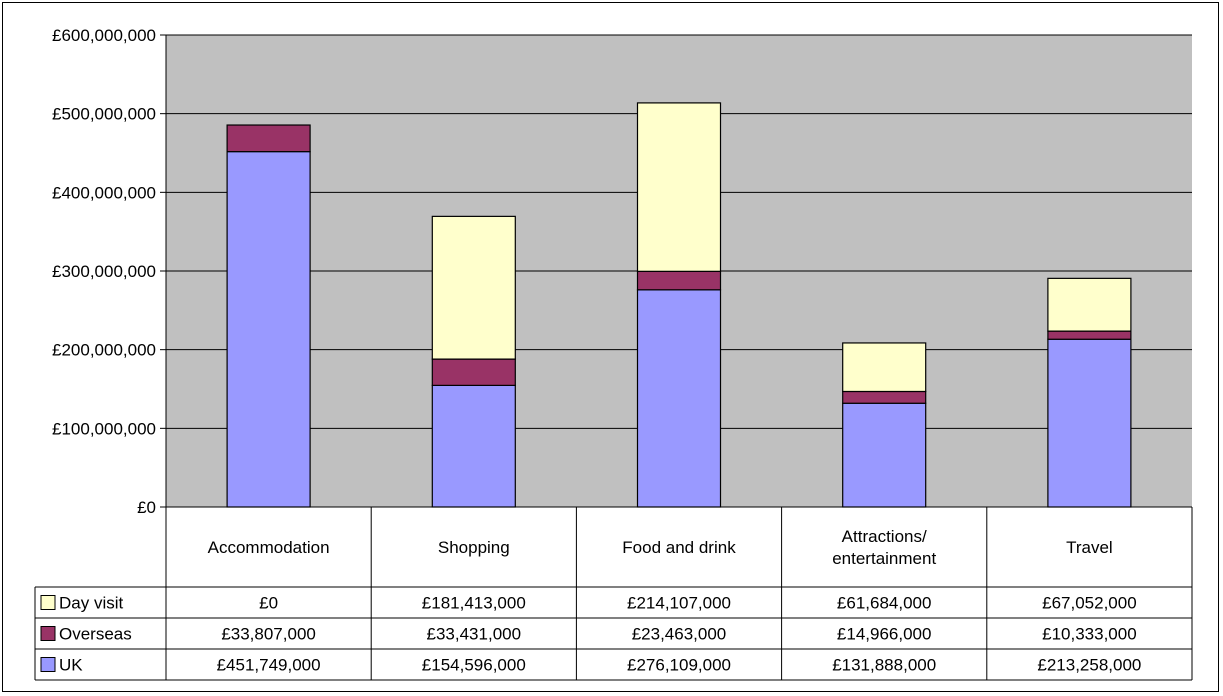 Image resolution: width=1223 pixels, height=696 pixels. What do you see at coordinates (474, 603) in the screenshot?
I see `data-label: £181,413,000` at bounding box center [474, 603].